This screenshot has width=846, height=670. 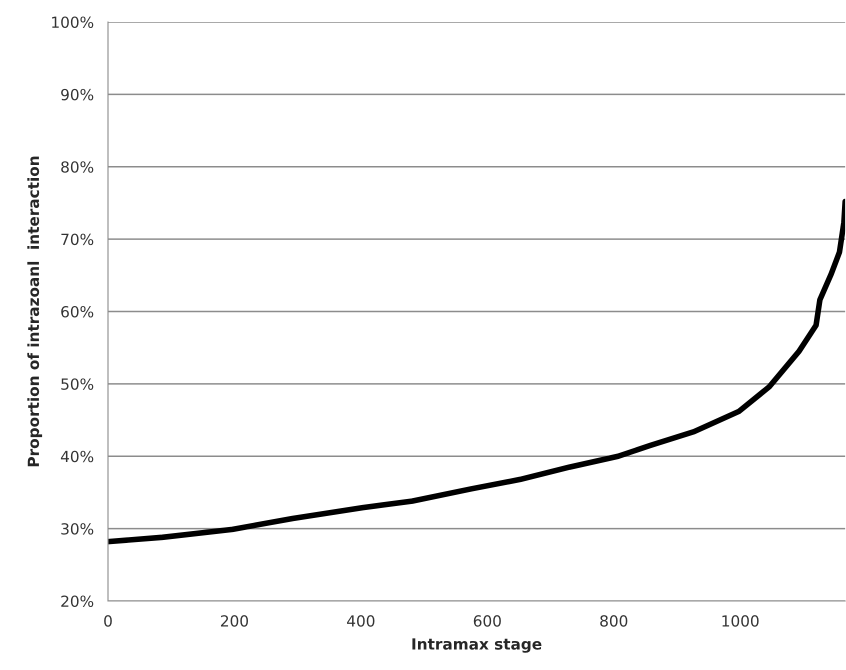 What do you see at coordinates (108, 621) in the screenshot?
I see `x-tick-label: 0` at bounding box center [108, 621].